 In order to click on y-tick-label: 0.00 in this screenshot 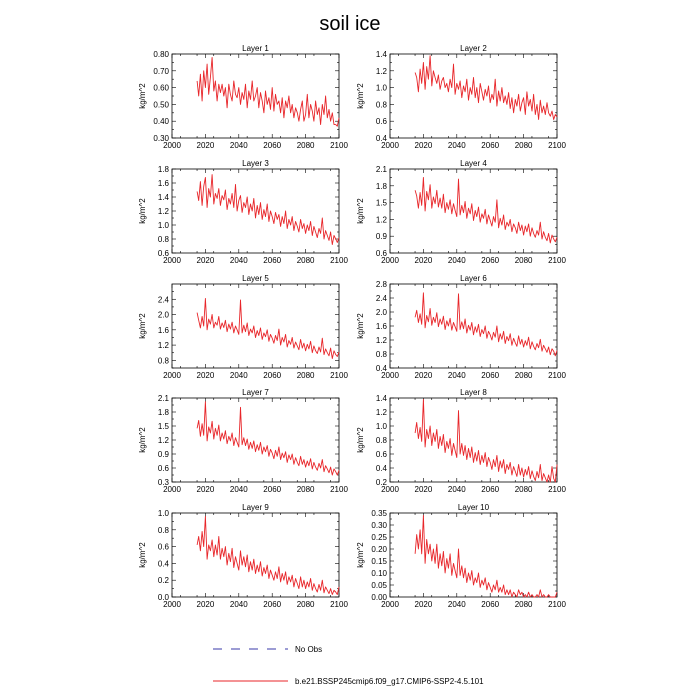, I will do `click(379, 597)`.